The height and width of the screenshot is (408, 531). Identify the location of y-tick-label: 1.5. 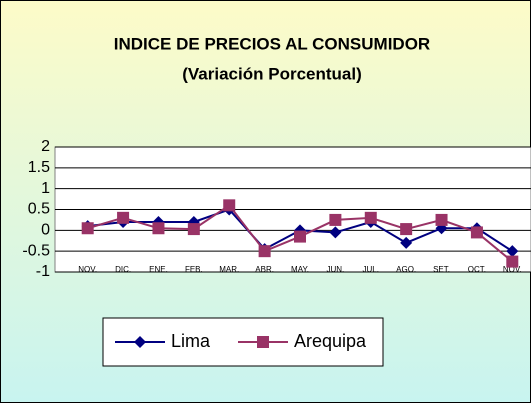
(39, 167).